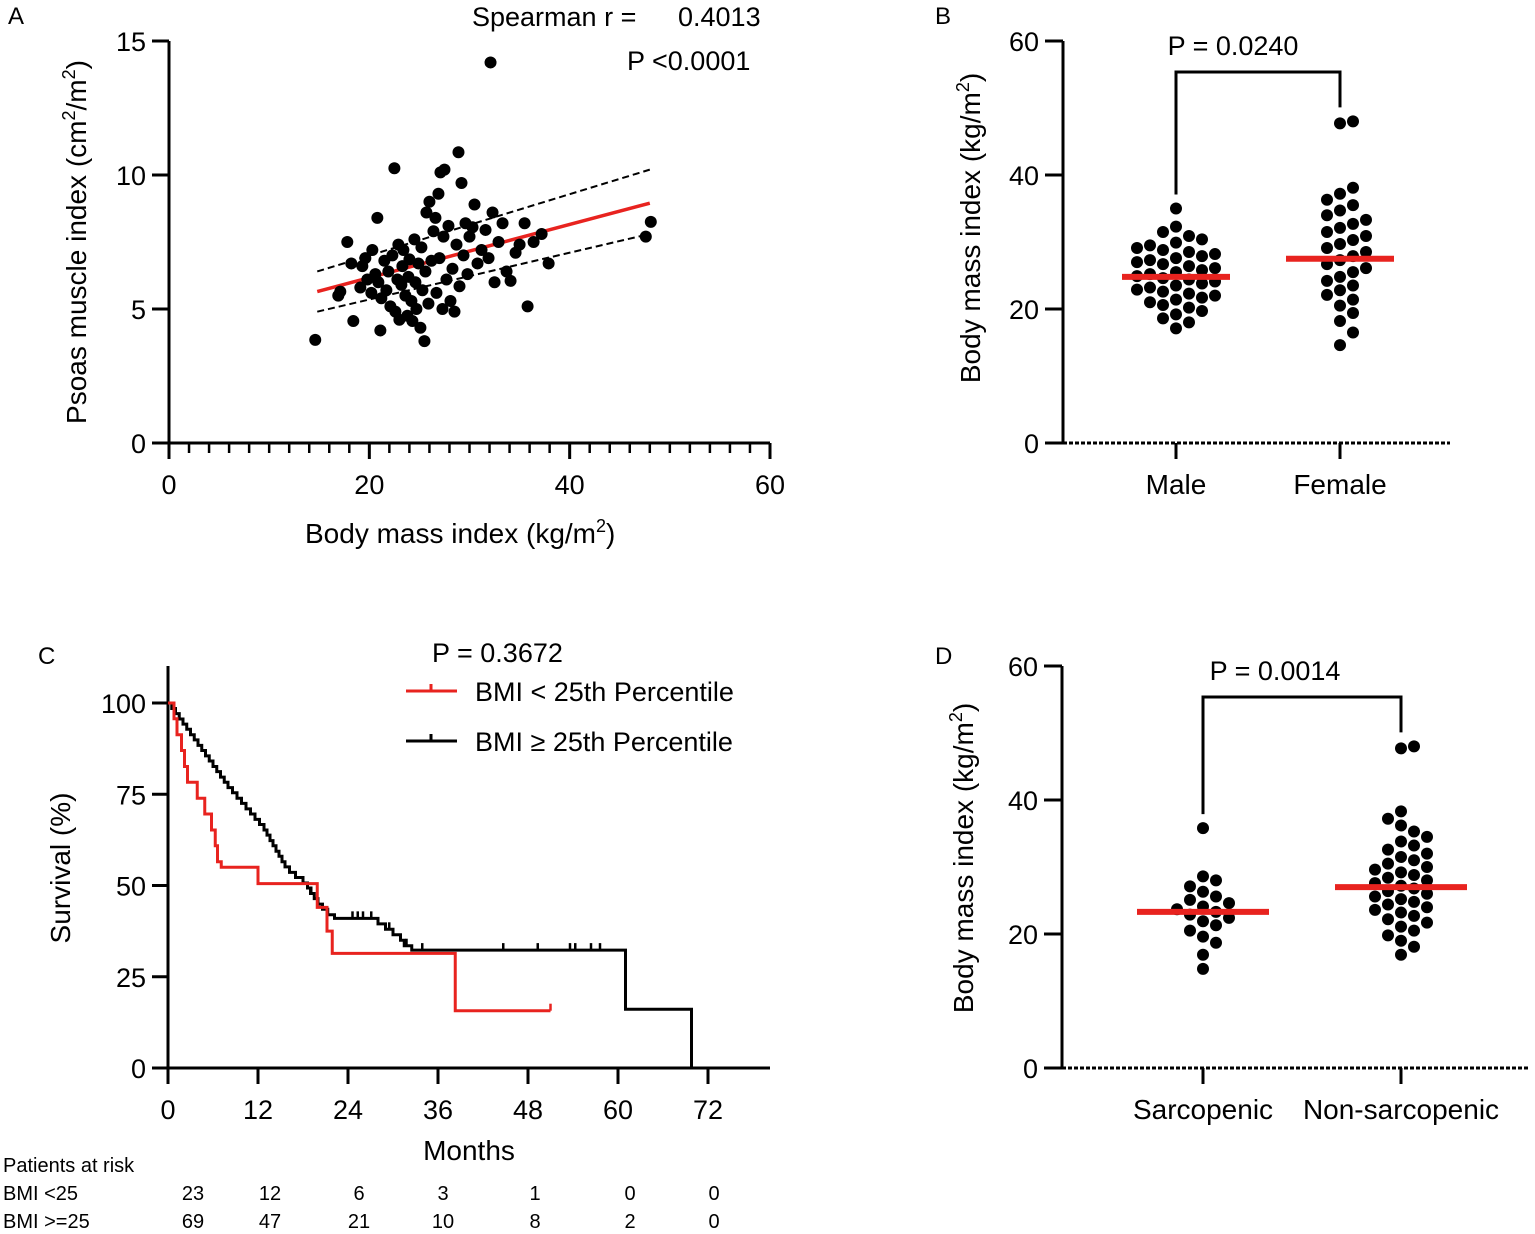  Describe the element at coordinates (443, 1222) in the screenshot. I see `risk-table-value: 10` at that location.